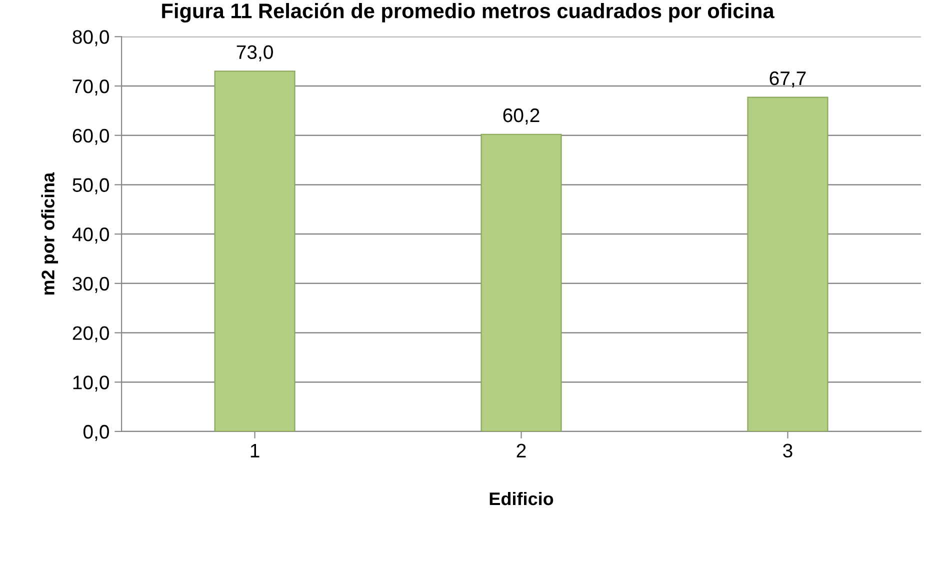  Describe the element at coordinates (90, 284) in the screenshot. I see `y-tick-label: 30,0` at that location.